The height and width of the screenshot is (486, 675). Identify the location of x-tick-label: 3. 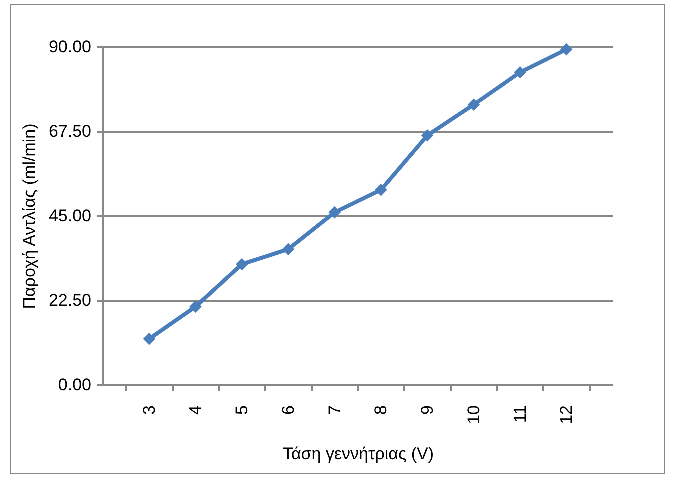
(149, 410).